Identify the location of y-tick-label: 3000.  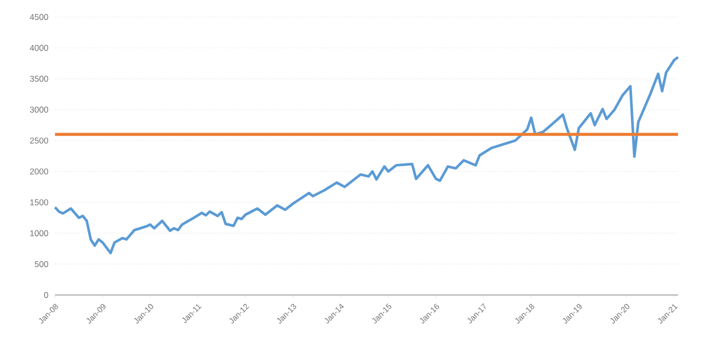
(39, 109).